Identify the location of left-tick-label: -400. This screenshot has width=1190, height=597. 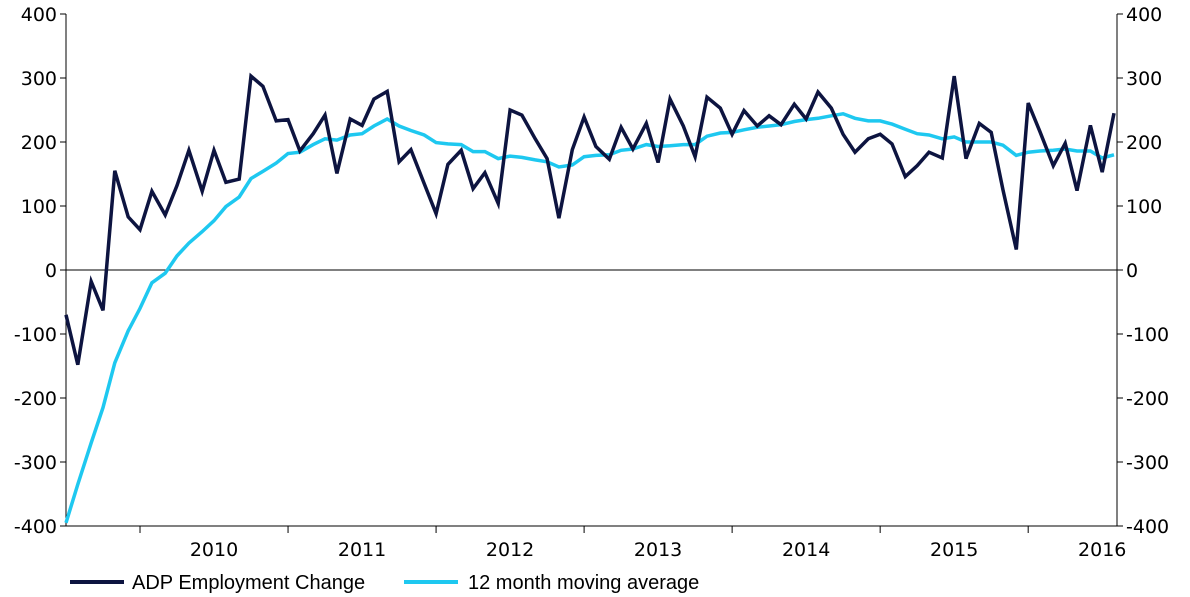
(35, 527).